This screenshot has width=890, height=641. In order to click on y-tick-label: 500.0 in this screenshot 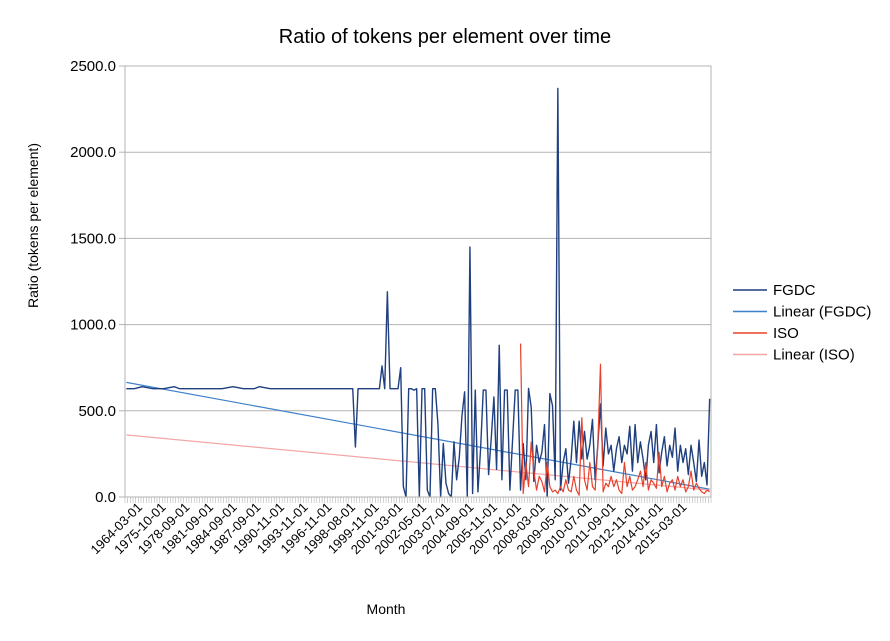, I will do `click(97, 411)`.